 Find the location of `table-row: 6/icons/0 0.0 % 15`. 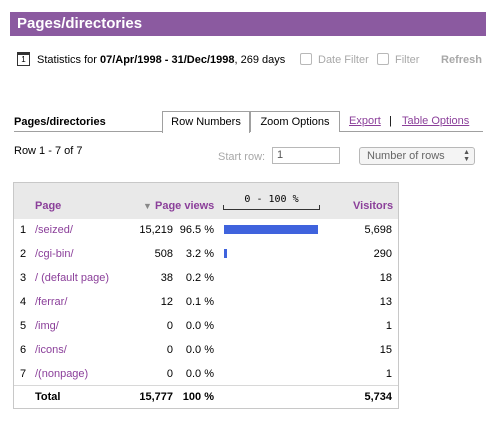

table-row: 6/icons/0 0.0 % 15 is located at coordinates (206, 351).